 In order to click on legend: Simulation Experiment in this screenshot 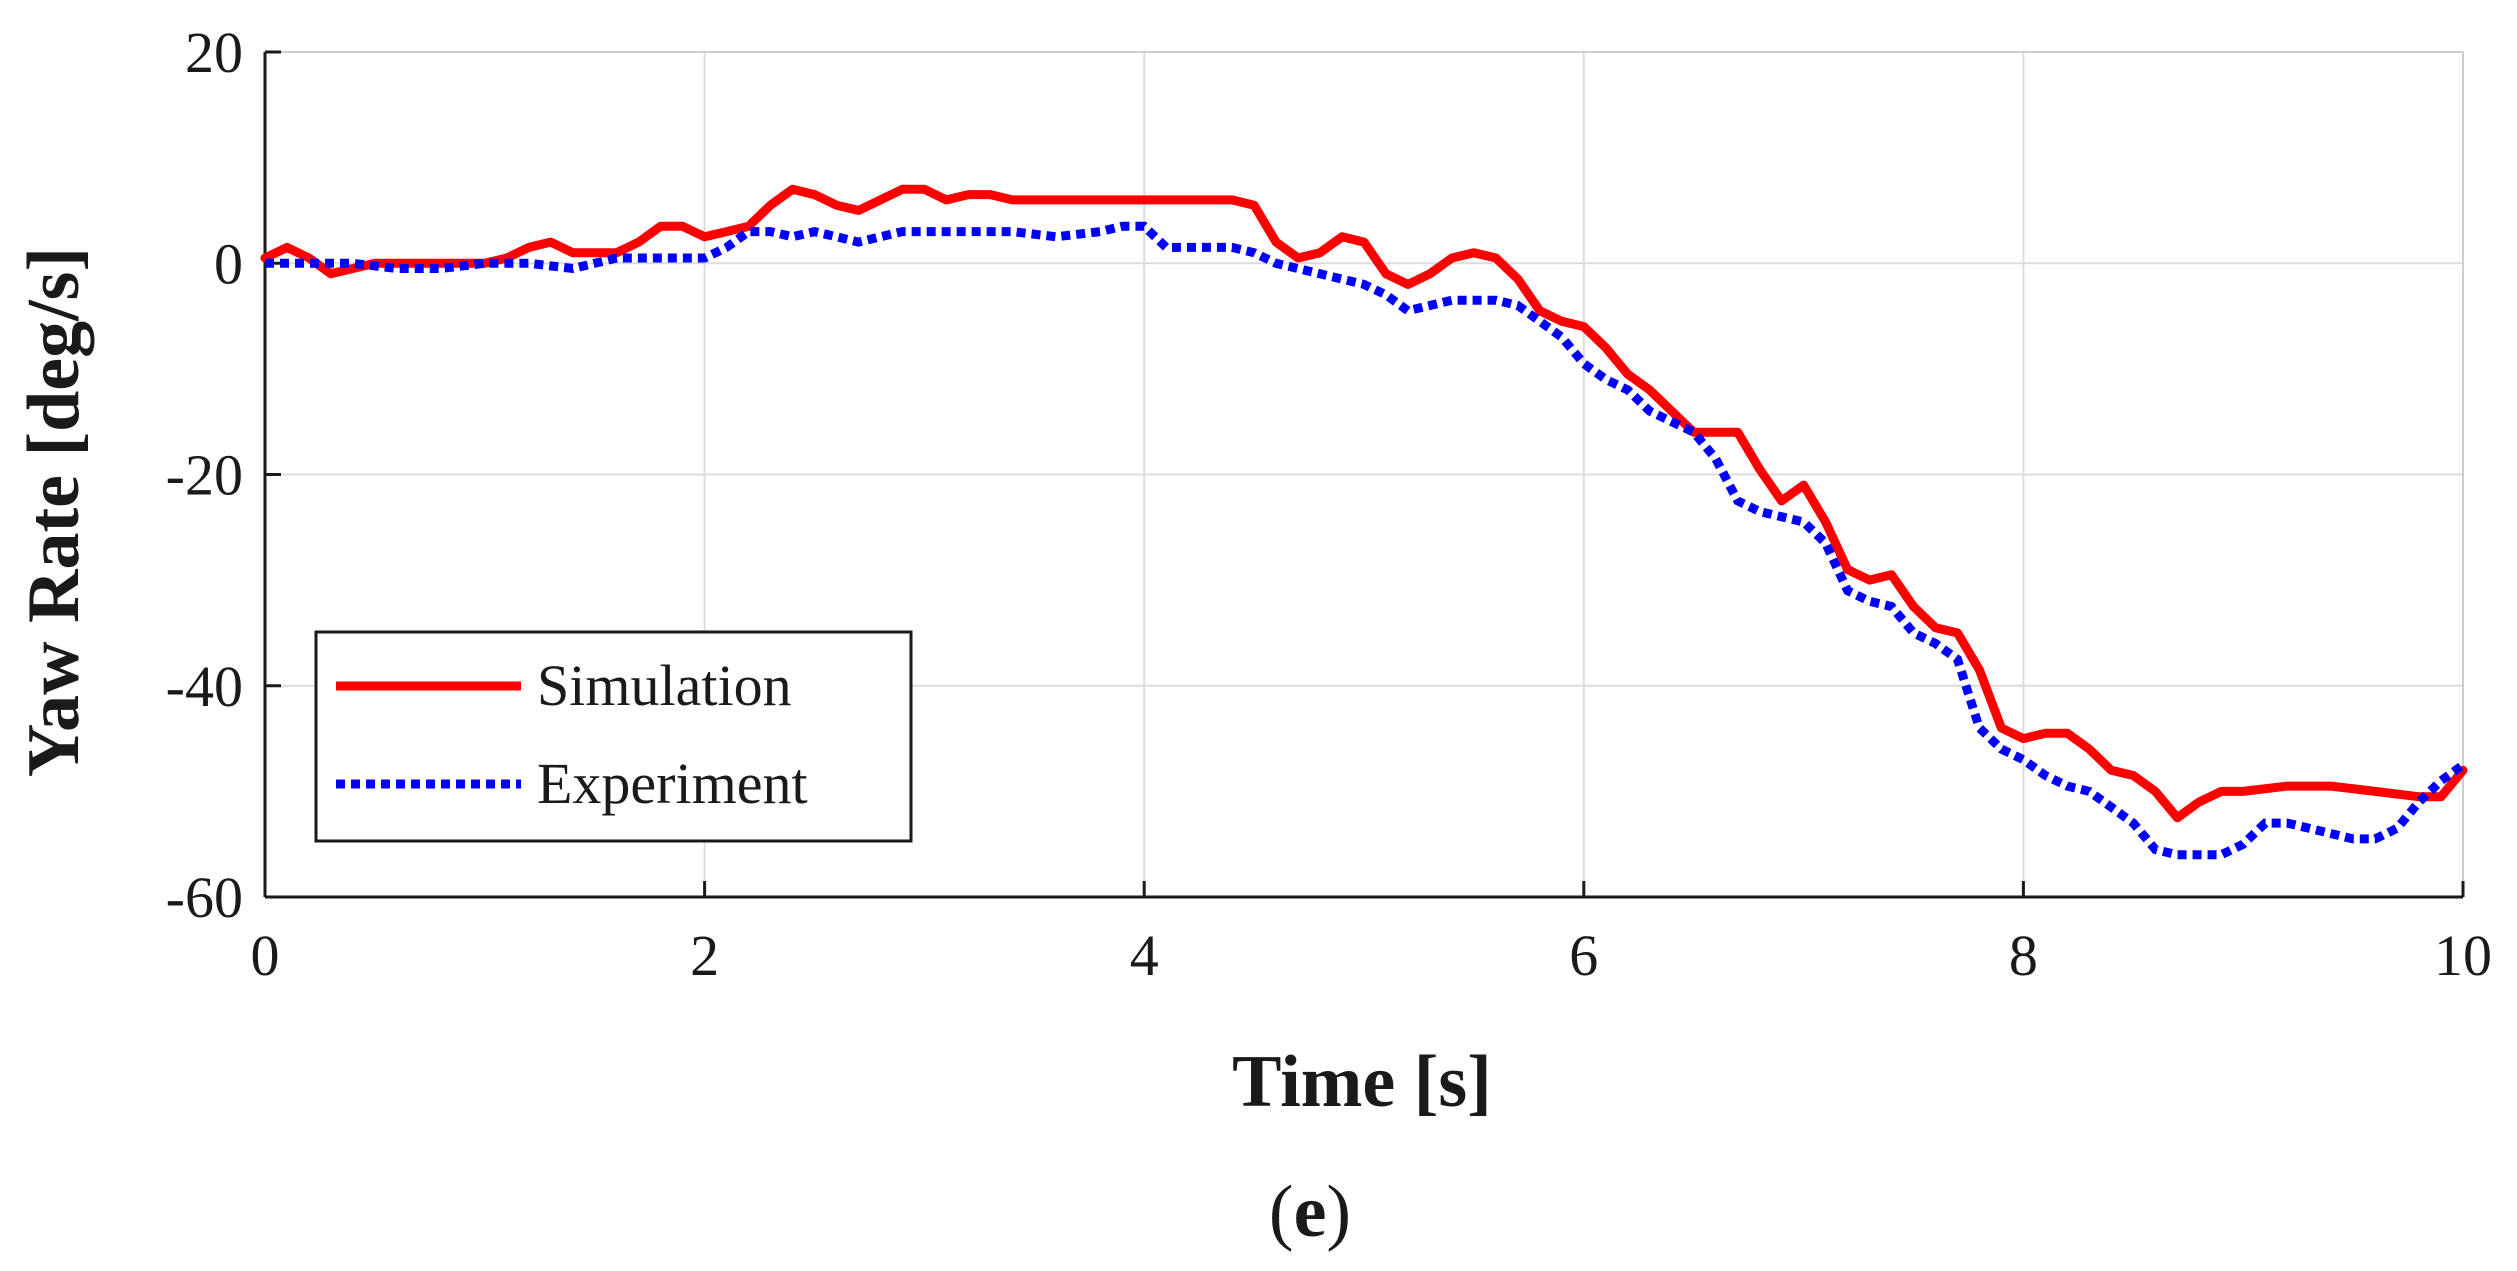, I will do `click(613, 736)`.